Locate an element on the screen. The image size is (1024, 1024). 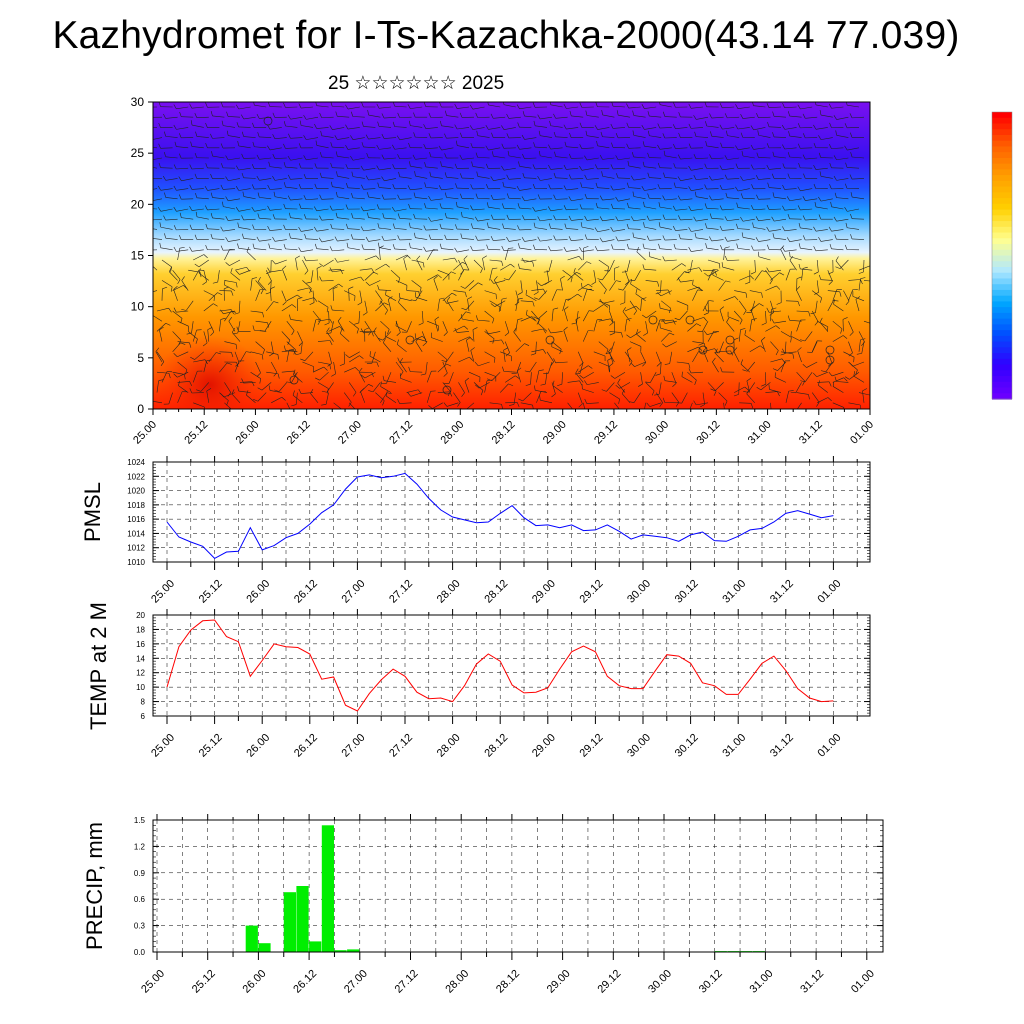
section-xtick-label: 31.00 is located at coordinates (760, 433).